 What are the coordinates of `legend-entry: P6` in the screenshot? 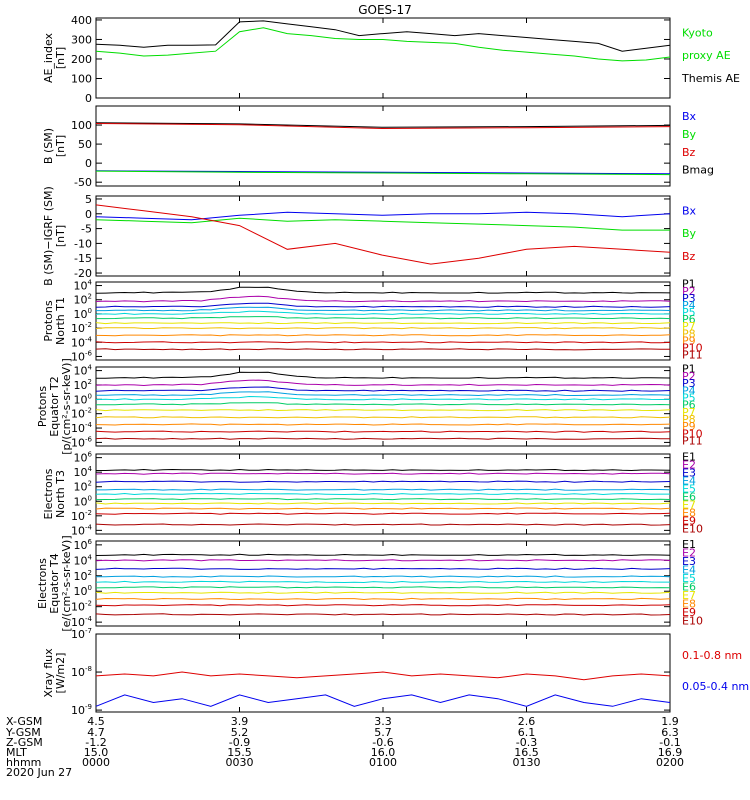 It's located at (689, 319).